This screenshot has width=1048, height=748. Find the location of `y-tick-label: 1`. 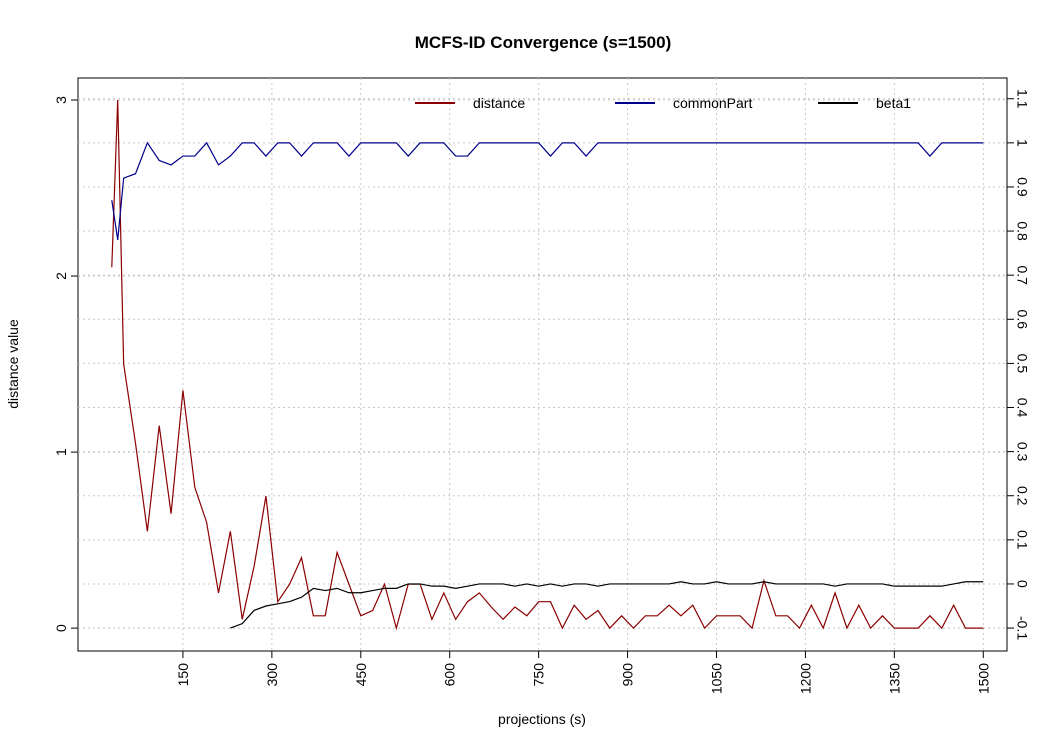

y-tick-label: 1 is located at coordinates (61, 452).